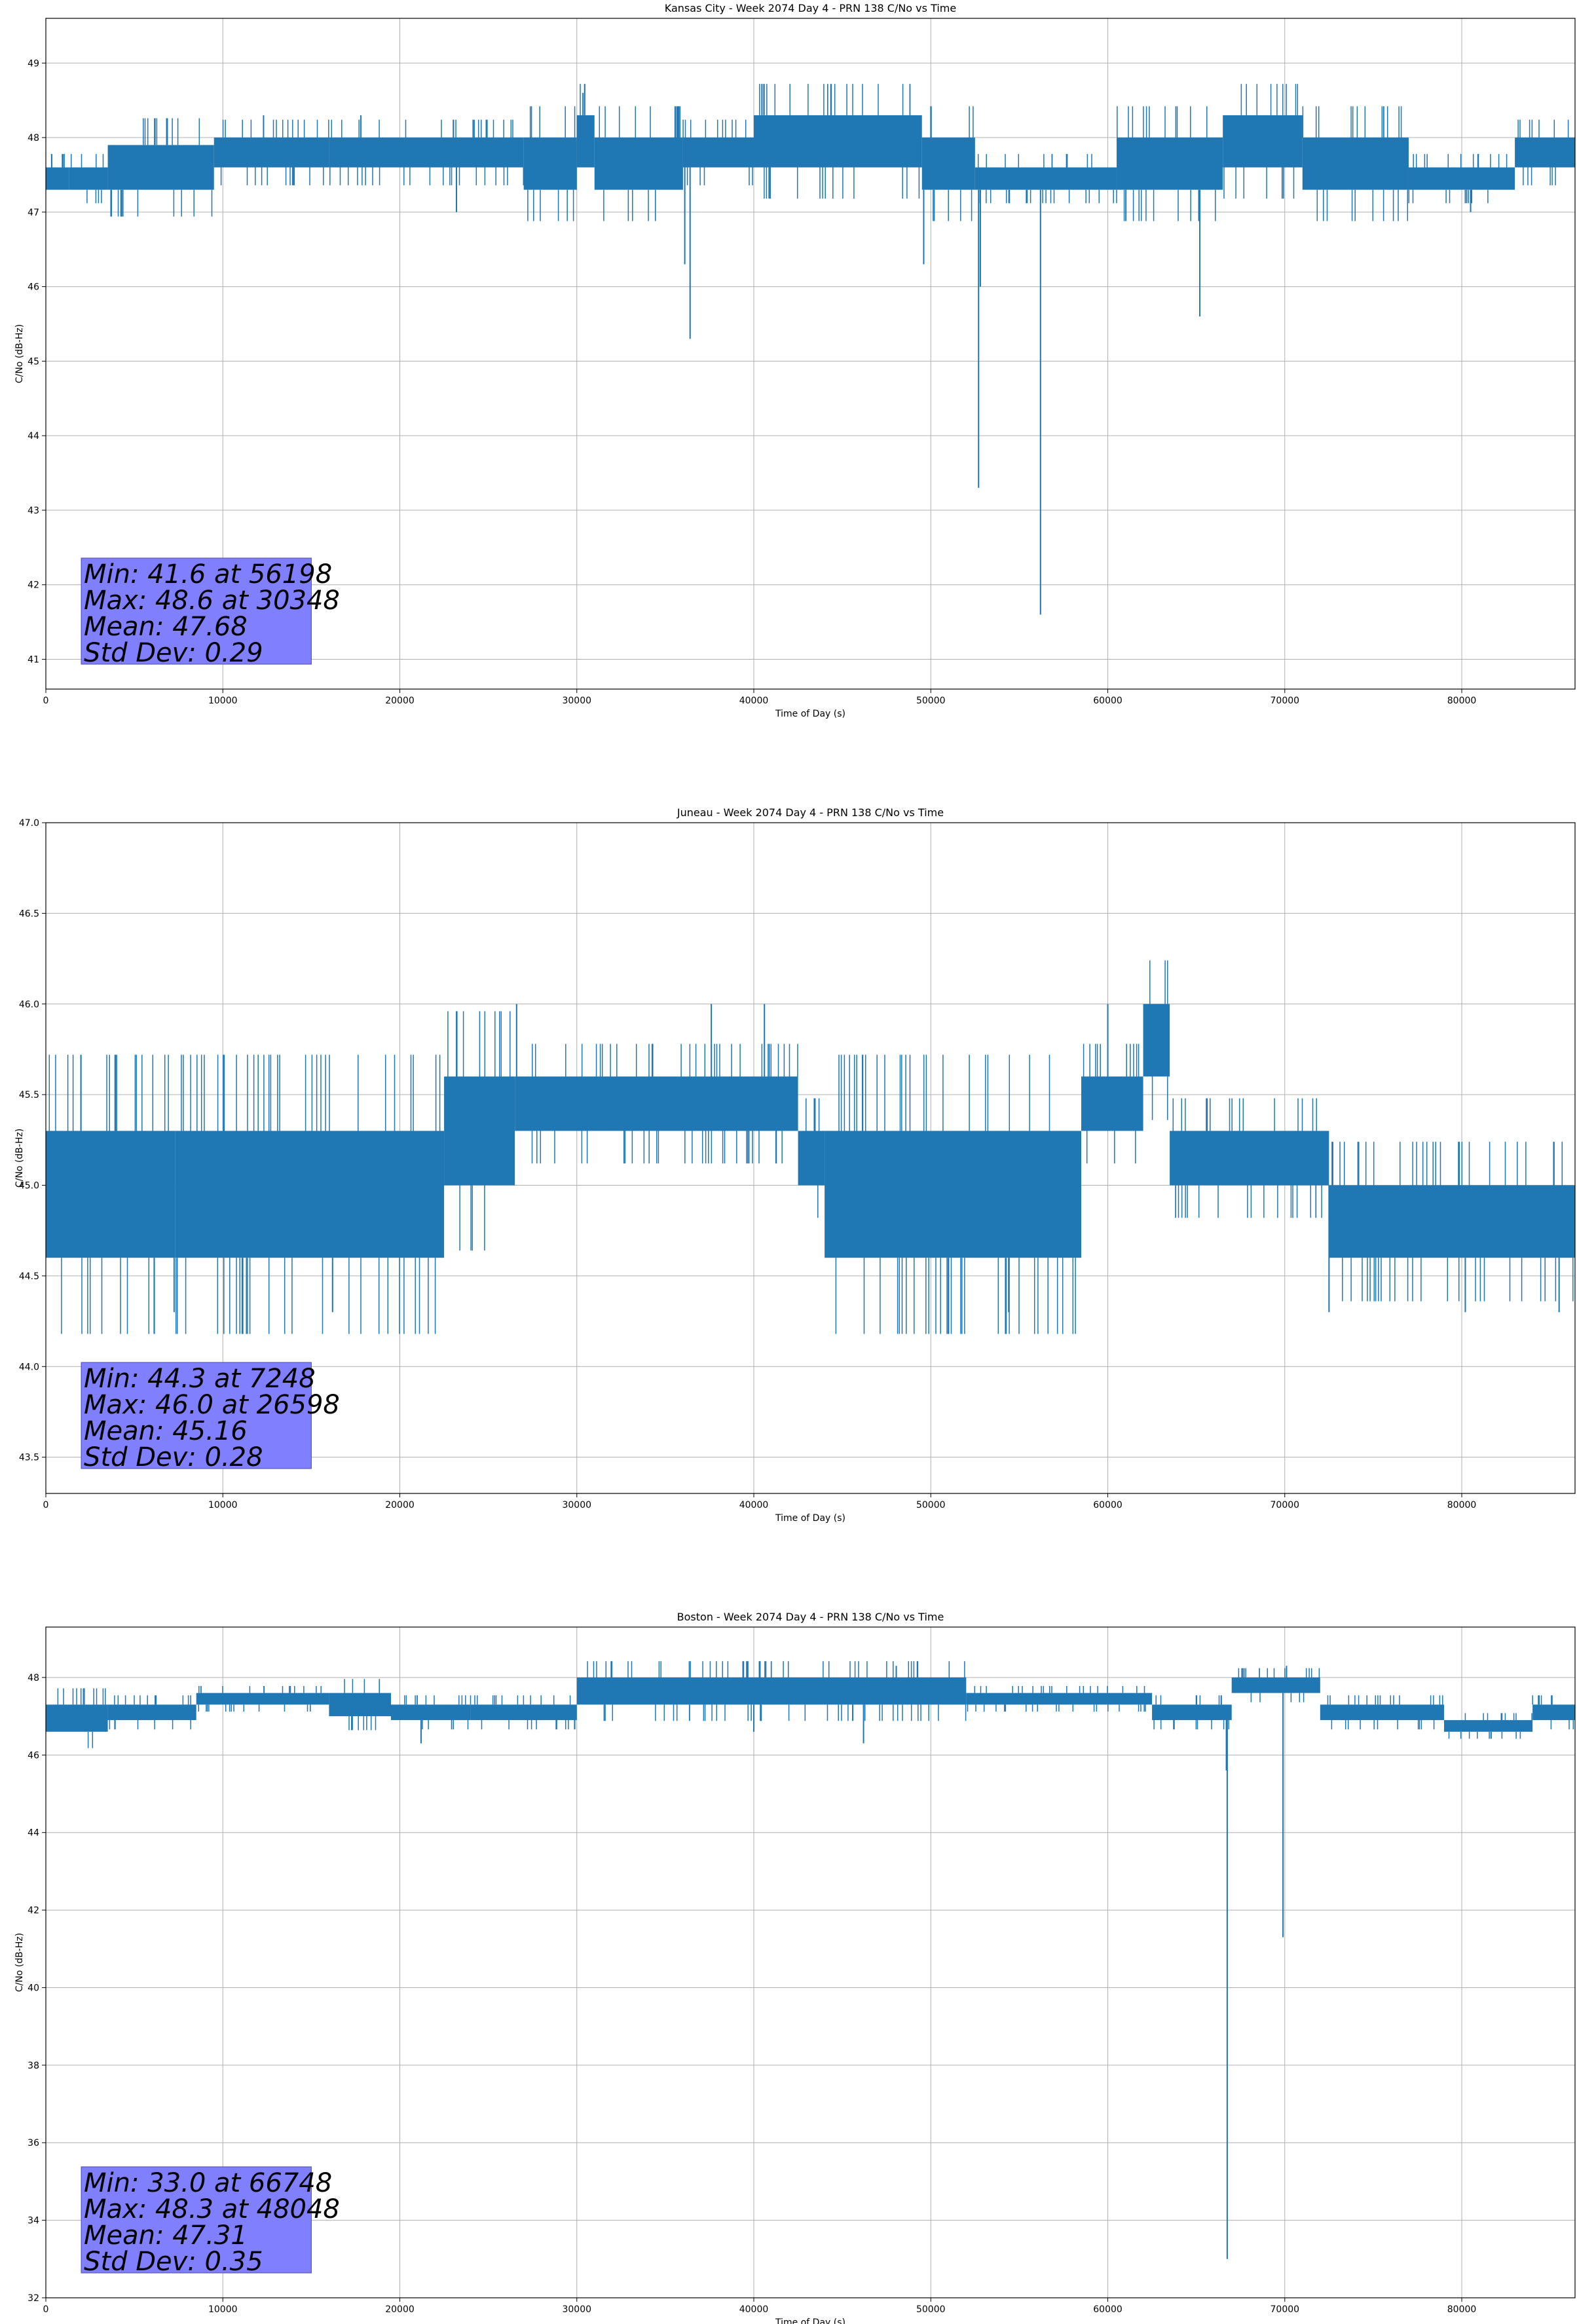 The width and height of the screenshot is (1577, 2324). What do you see at coordinates (173, 653) in the screenshot?
I see `stats-line: Std Dev: 0.29` at bounding box center [173, 653].